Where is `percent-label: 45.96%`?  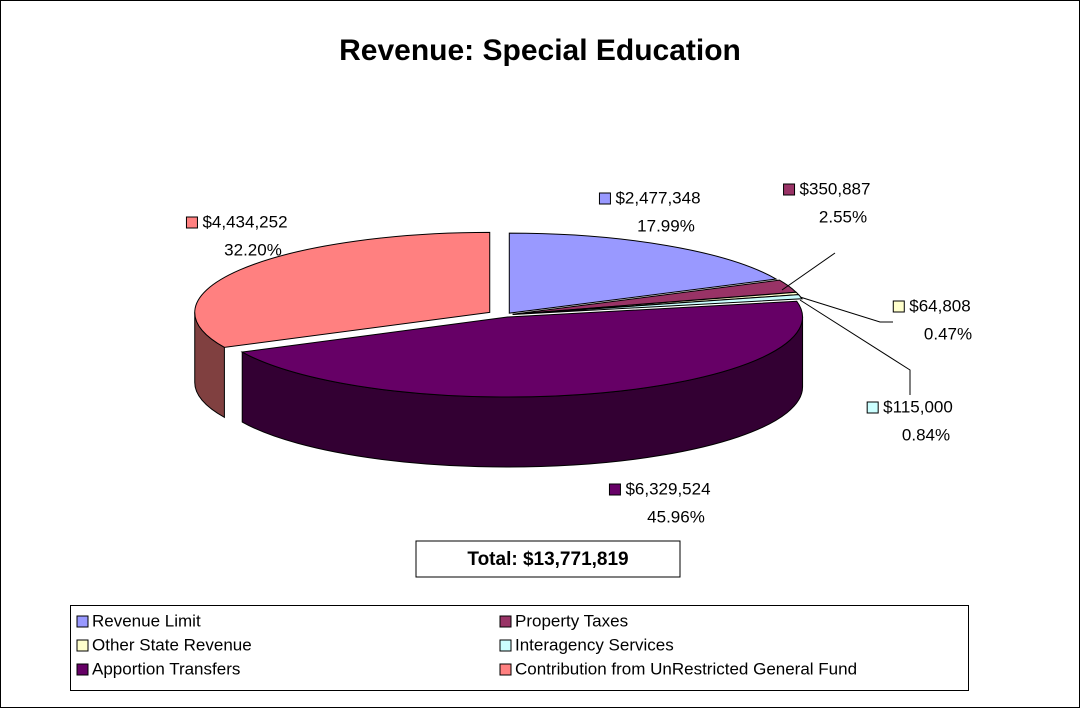 percent-label: 45.96% is located at coordinates (676, 516).